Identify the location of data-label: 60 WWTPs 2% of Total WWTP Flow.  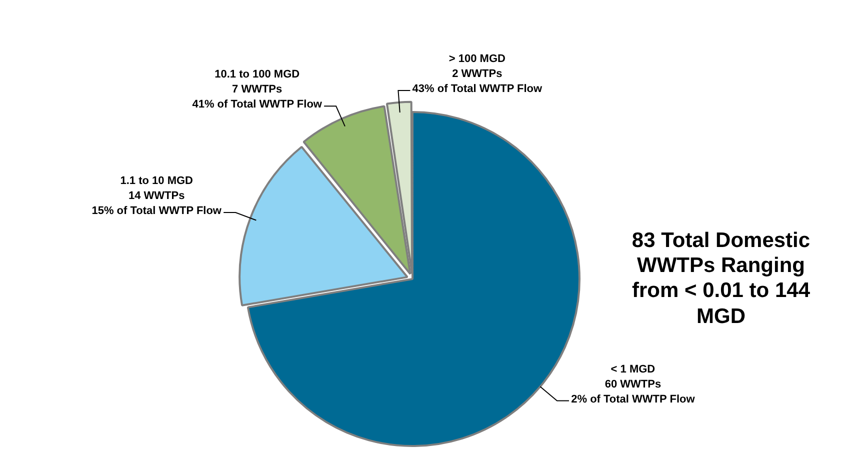
(633, 392).